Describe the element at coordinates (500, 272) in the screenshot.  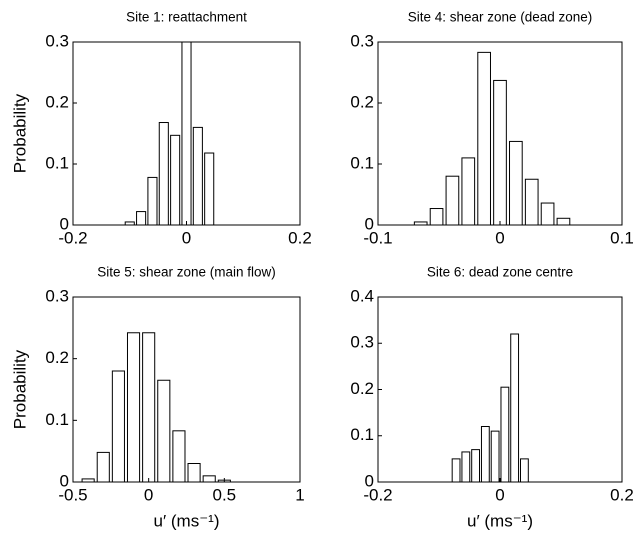
I see `subplot-title: Site 6: dead zone centre` at that location.